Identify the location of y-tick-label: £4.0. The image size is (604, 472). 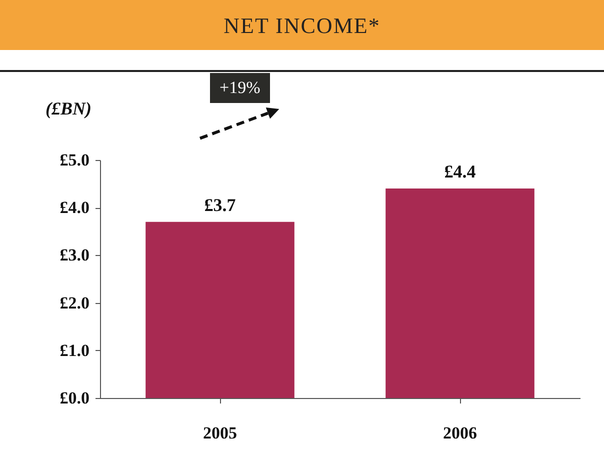
(75, 208).